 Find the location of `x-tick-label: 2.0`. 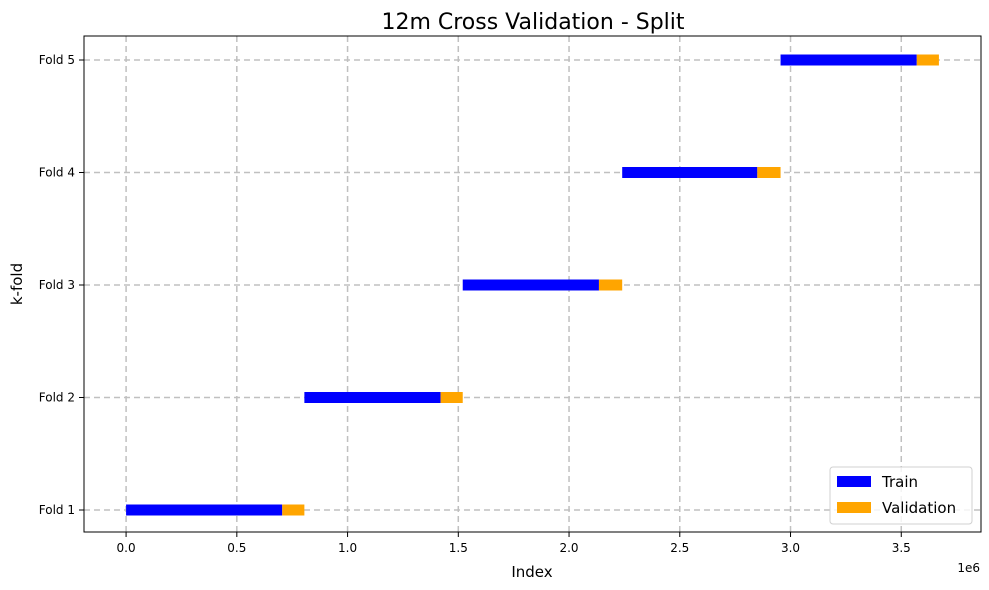

x-tick-label: 2.0 is located at coordinates (568, 548).